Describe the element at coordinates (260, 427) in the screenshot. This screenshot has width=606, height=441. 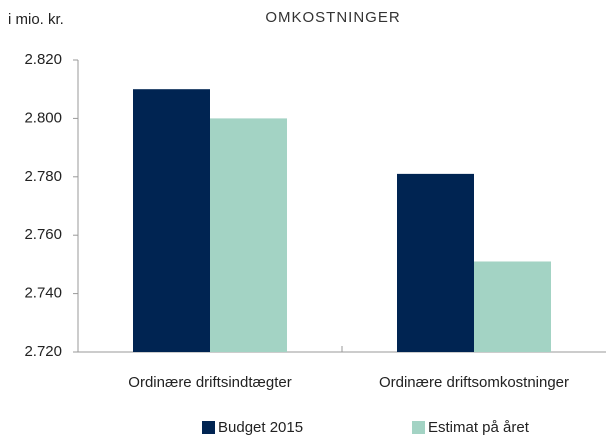
I see `legend-label: Budget 2015` at that location.